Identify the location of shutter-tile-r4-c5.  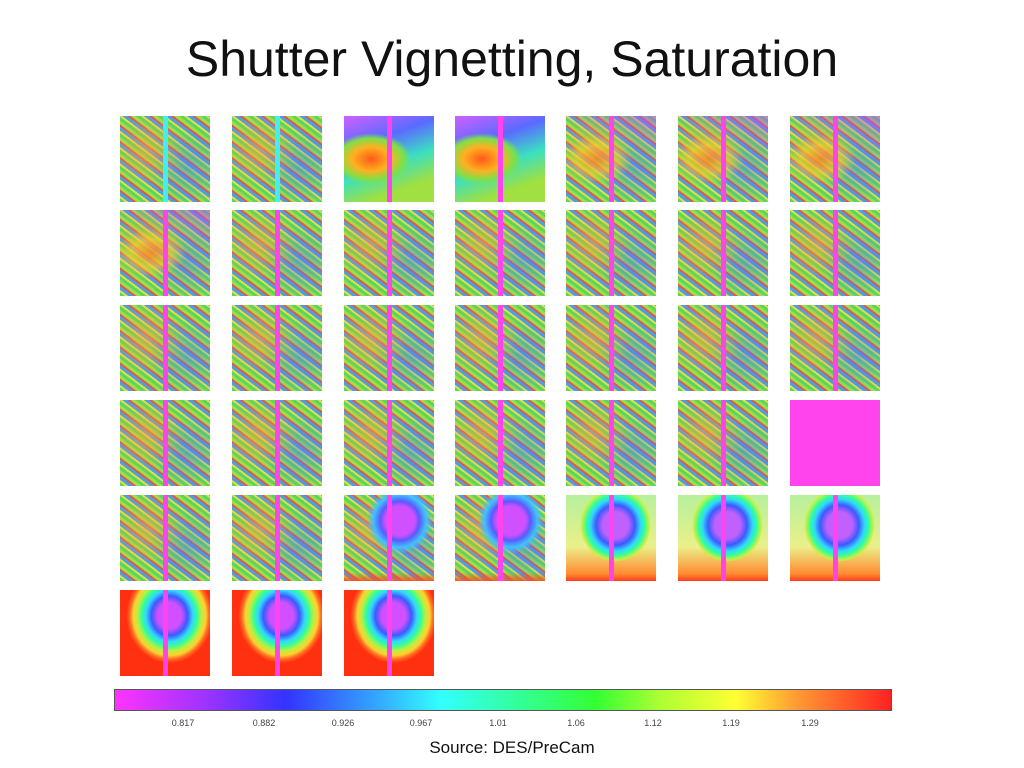
(611, 443).